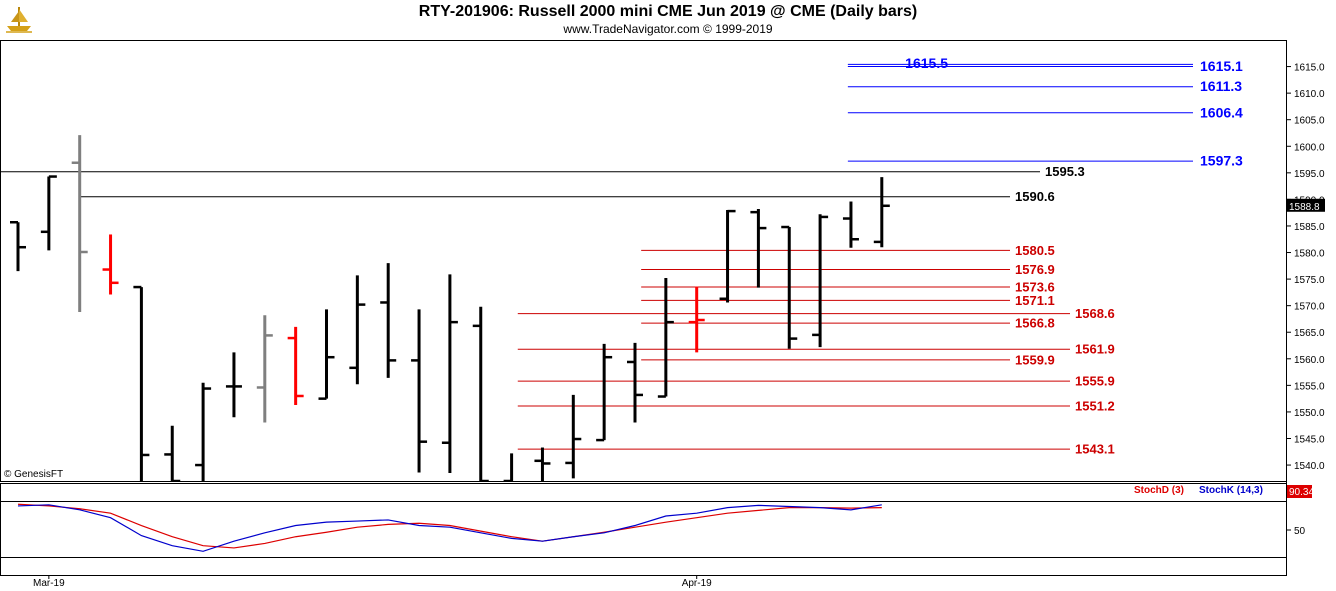 Image resolution: width=1336 pixels, height=591 pixels. I want to click on level-label: 1615.5, so click(926, 63).